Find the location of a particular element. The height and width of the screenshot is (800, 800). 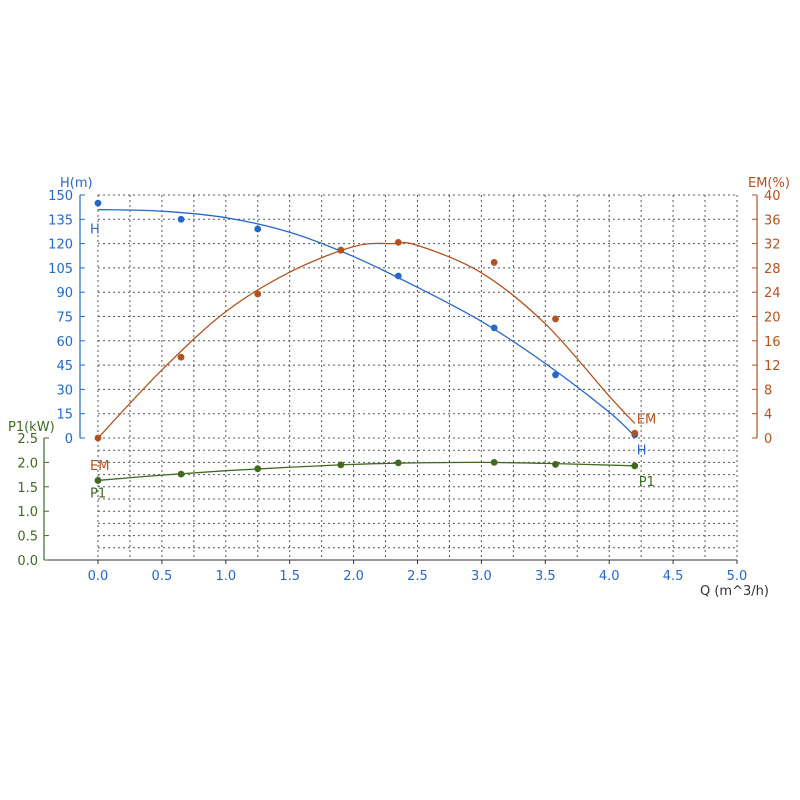

em-axis-tick-label: 0 is located at coordinates (768, 439).